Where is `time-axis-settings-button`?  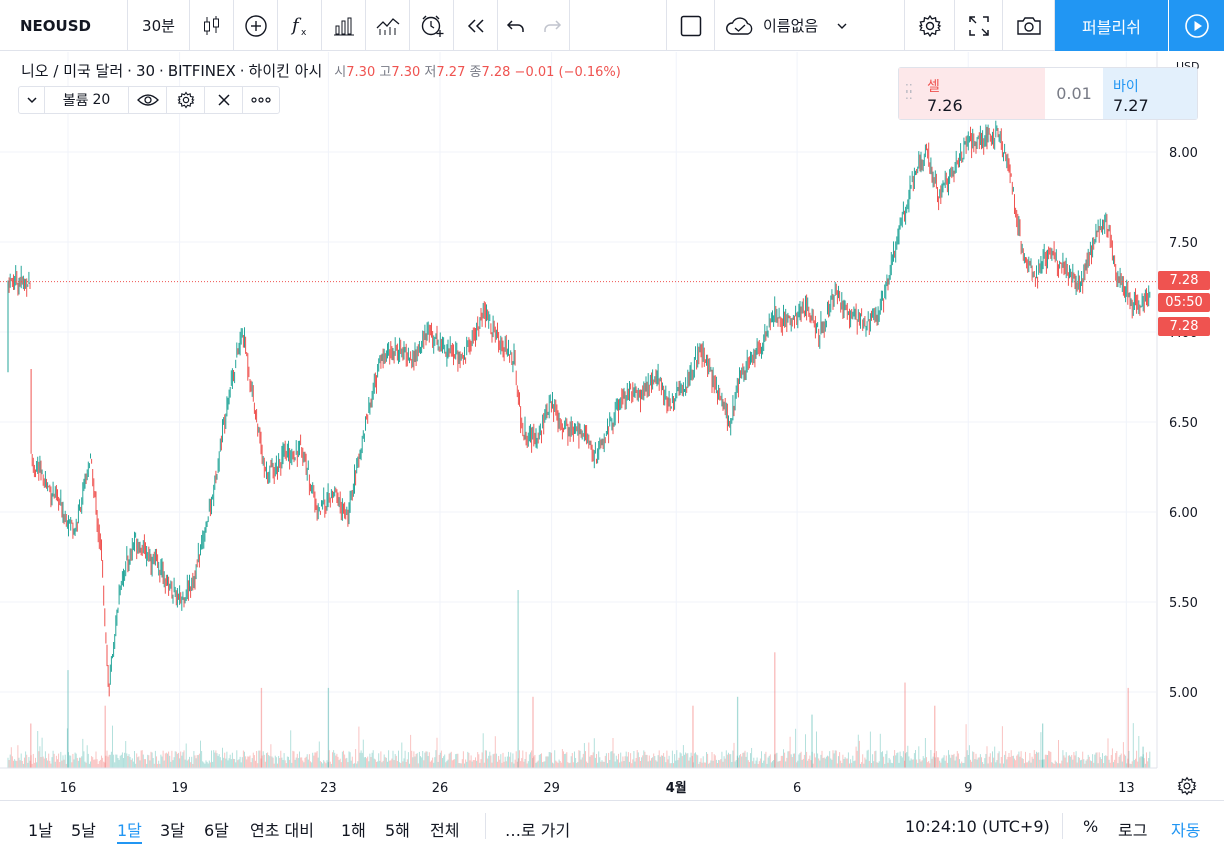
time-axis-settings-button is located at coordinates (1187, 788).